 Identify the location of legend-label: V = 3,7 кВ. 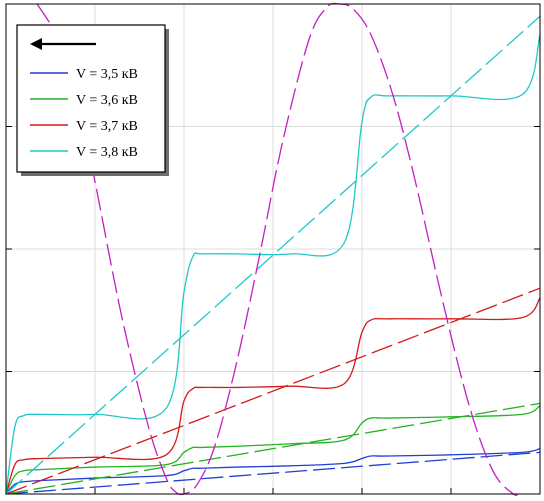
(107, 126).